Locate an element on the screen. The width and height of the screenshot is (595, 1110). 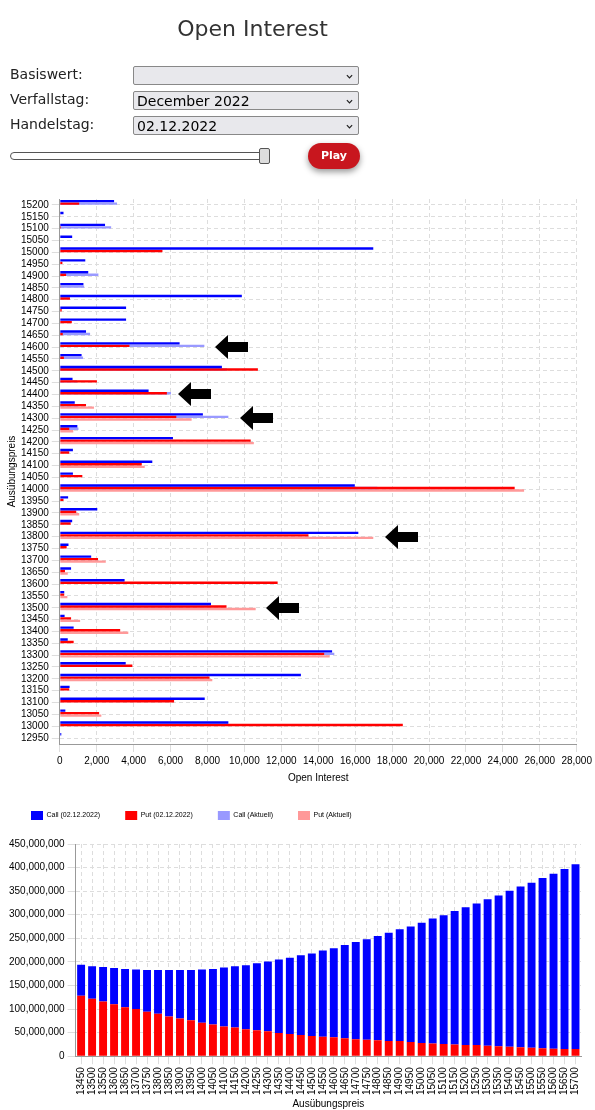
x-tick-label: 12,000 is located at coordinates (282, 760).